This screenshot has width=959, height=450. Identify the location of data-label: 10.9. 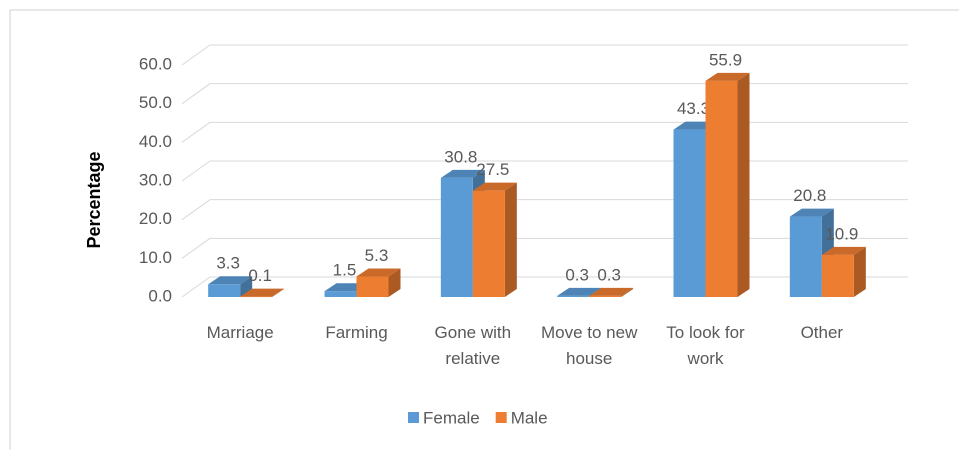
(841, 233).